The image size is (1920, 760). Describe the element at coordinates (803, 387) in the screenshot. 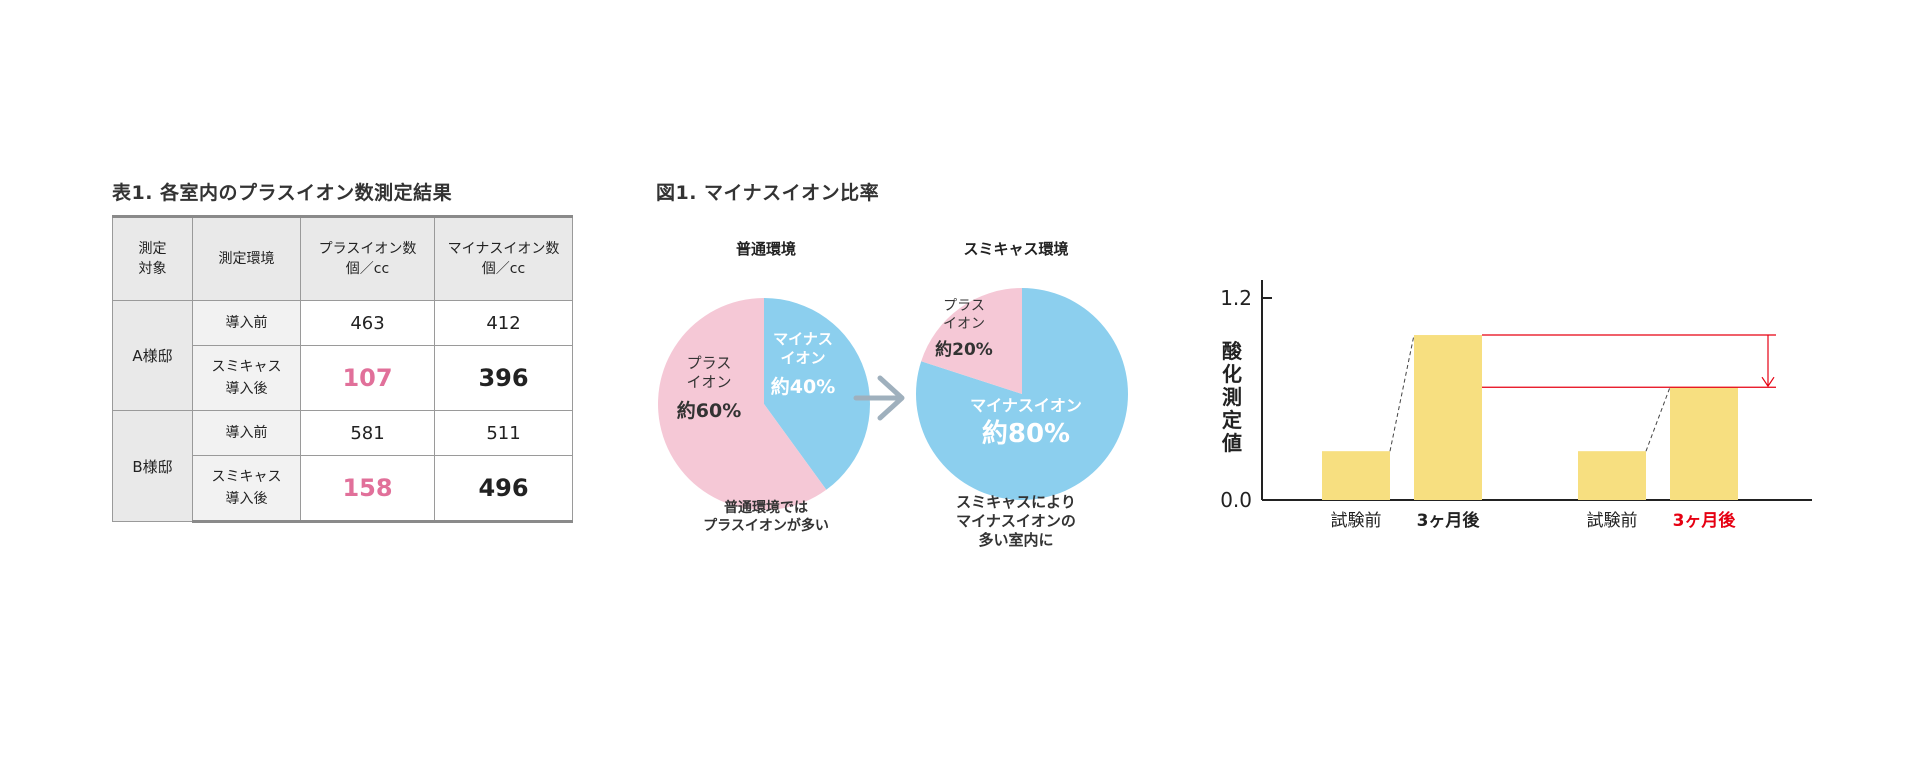

I see `left-minus-value: 約40%` at that location.